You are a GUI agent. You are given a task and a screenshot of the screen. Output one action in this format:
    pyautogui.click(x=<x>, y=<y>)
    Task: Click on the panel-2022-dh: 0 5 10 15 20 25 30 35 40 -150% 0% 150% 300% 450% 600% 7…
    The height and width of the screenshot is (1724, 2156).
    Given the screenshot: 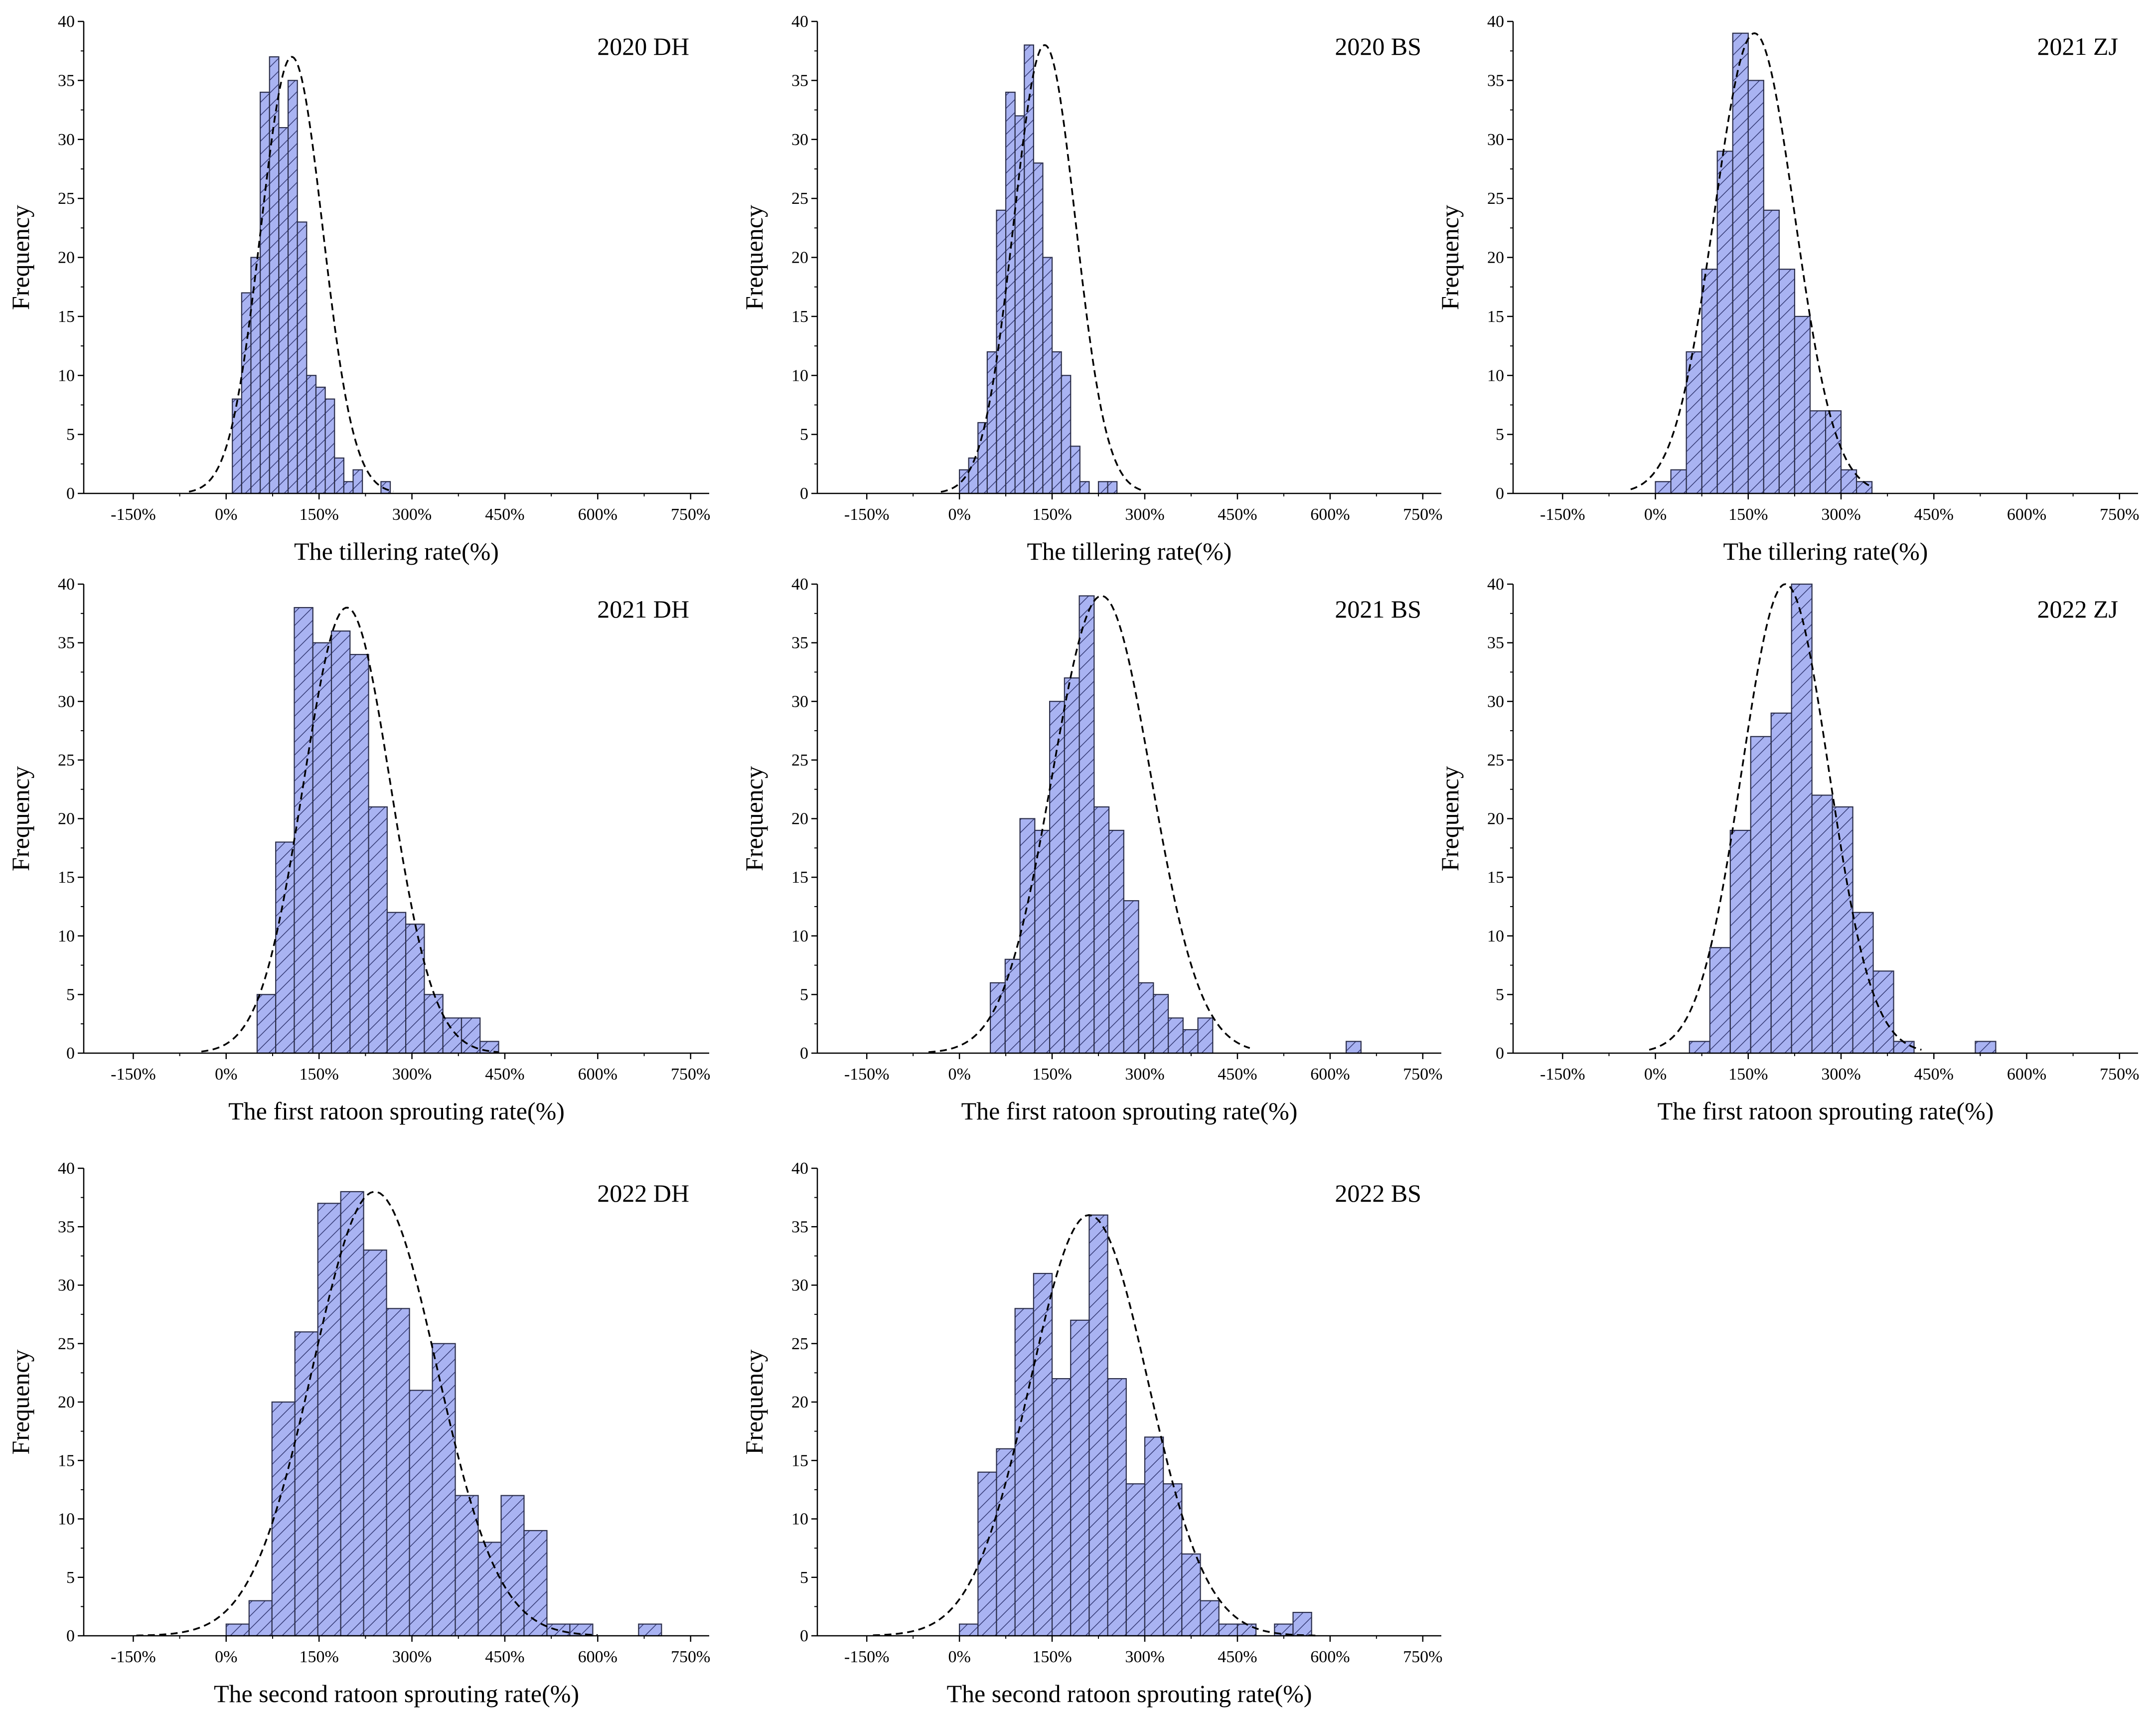 What is the action you would take?
    pyautogui.click(x=358, y=1433)
    